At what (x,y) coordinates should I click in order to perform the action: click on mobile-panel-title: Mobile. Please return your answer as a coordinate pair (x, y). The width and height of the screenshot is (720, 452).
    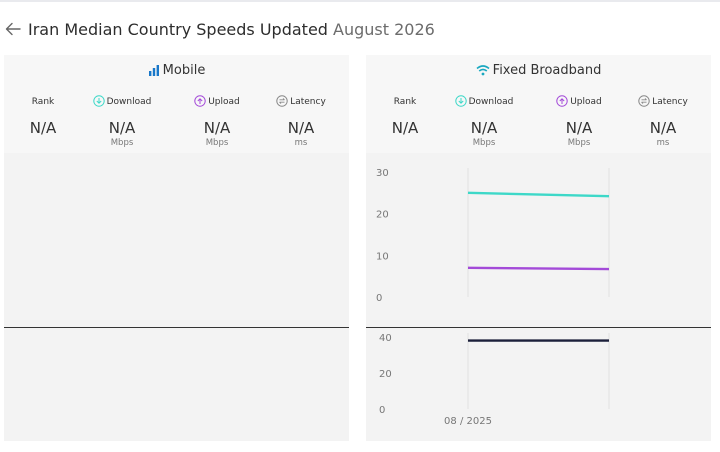
    Looking at the image, I should click on (176, 70).